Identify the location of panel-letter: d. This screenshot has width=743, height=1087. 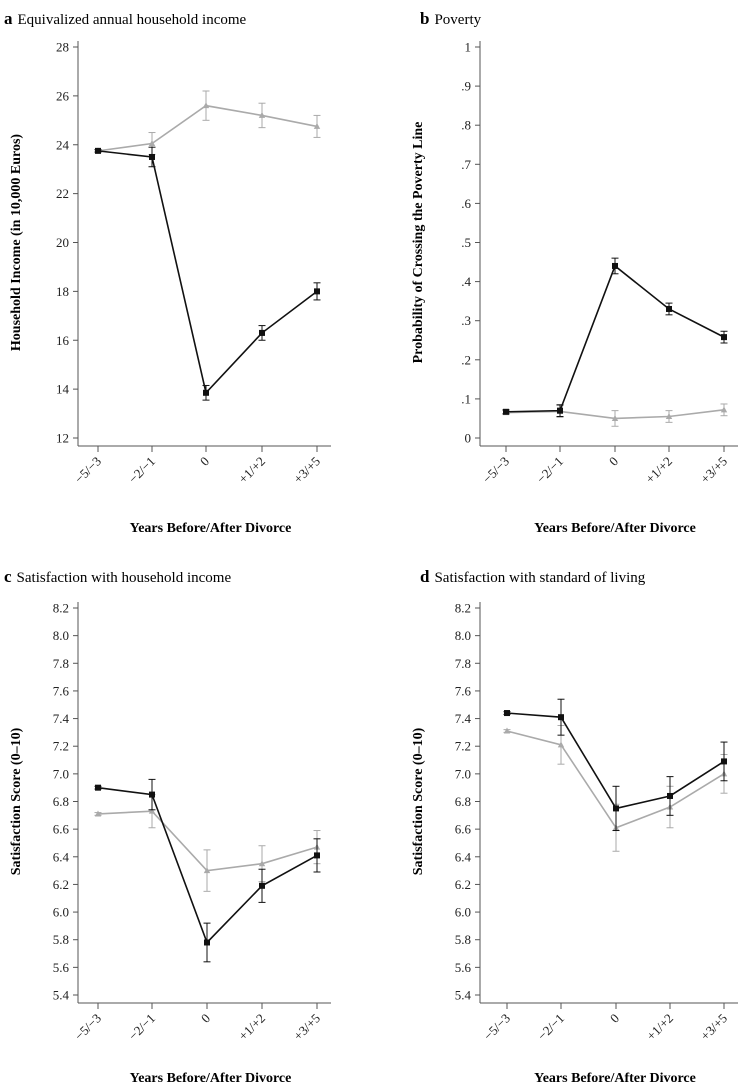
(425, 576).